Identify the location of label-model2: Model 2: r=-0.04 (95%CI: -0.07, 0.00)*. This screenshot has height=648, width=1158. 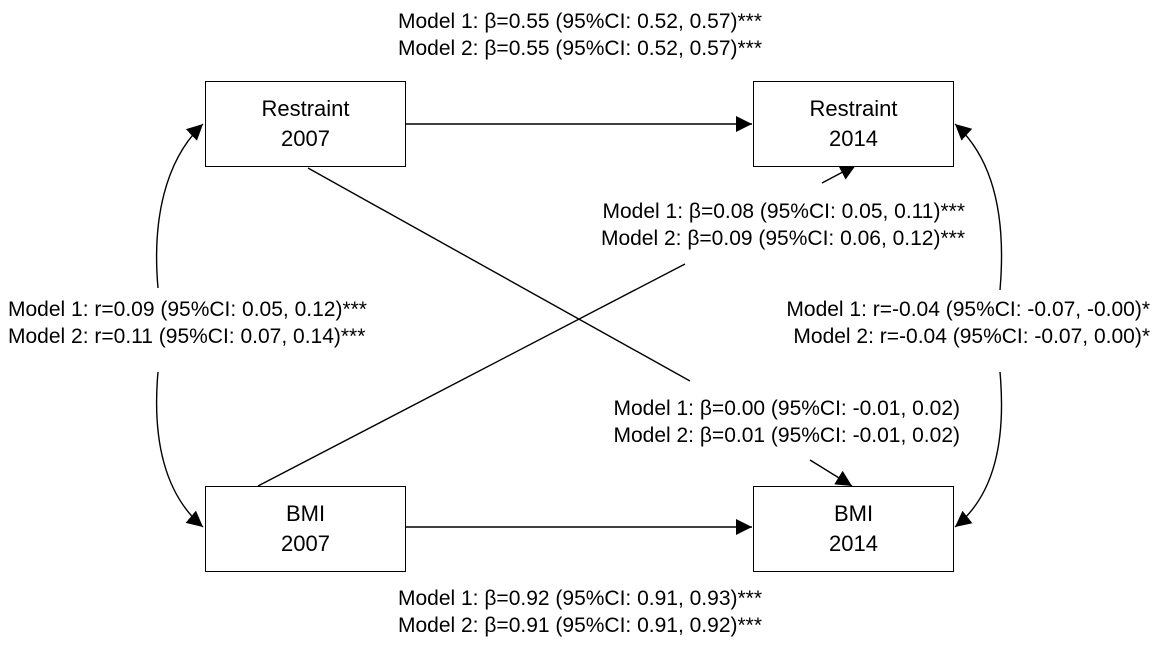
(971, 336).